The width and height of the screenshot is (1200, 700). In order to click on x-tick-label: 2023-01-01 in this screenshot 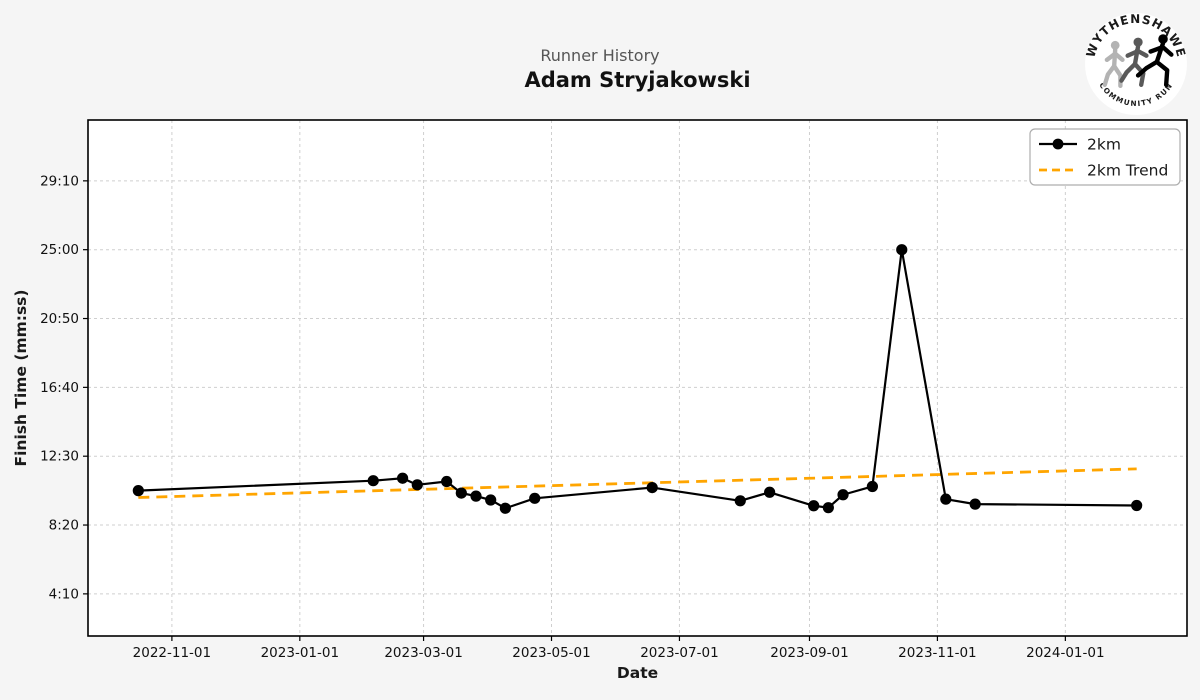, I will do `click(300, 653)`.